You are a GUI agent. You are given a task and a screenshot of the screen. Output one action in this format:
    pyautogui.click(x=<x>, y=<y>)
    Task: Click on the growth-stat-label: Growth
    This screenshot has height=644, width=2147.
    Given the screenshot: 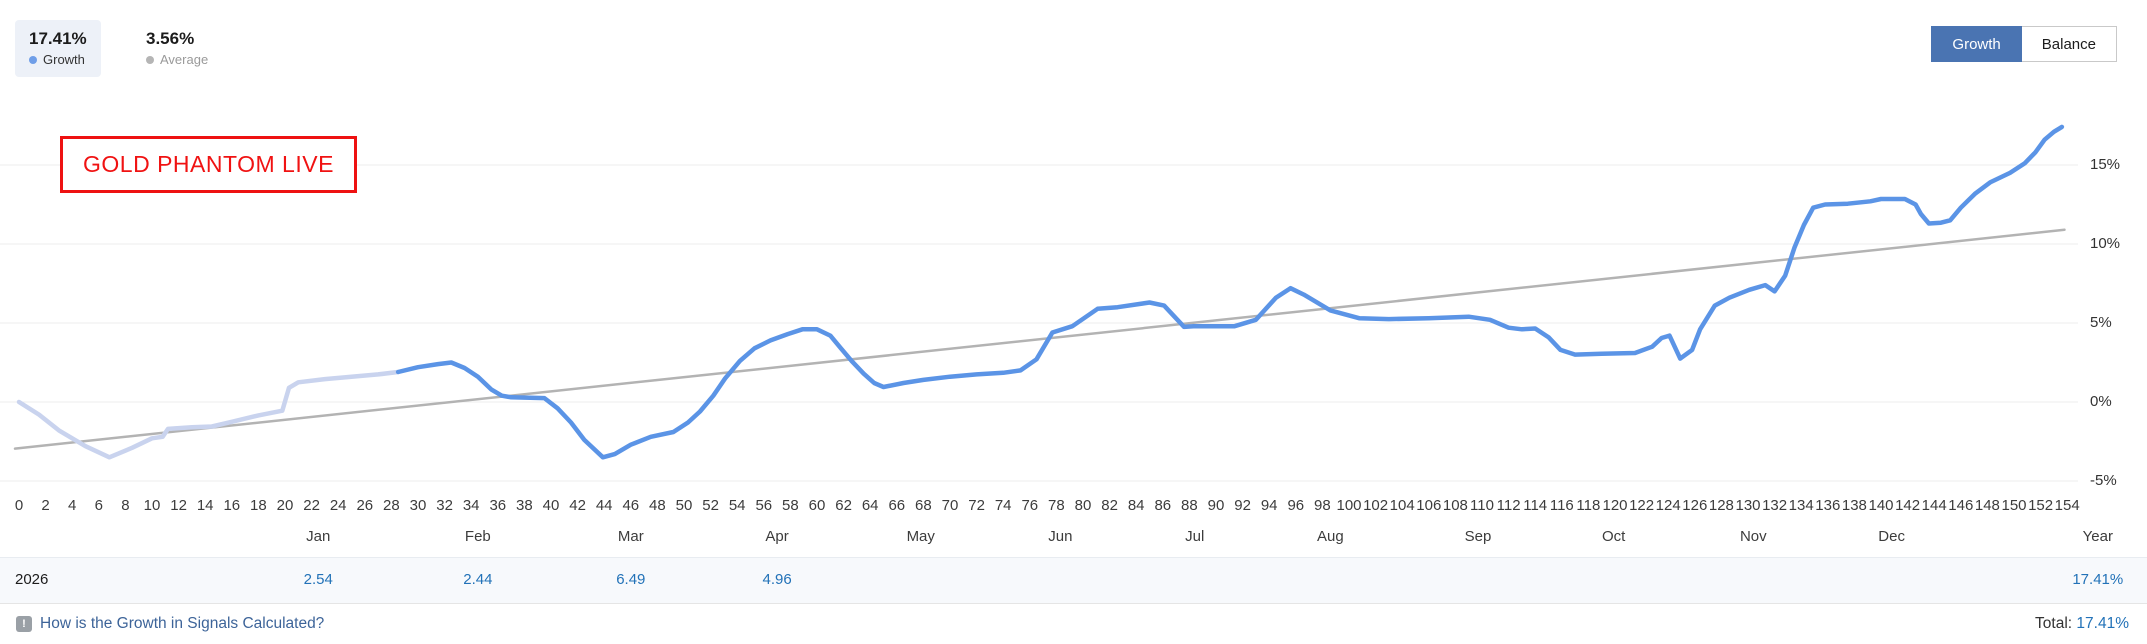 What is the action you would take?
    pyautogui.click(x=64, y=59)
    